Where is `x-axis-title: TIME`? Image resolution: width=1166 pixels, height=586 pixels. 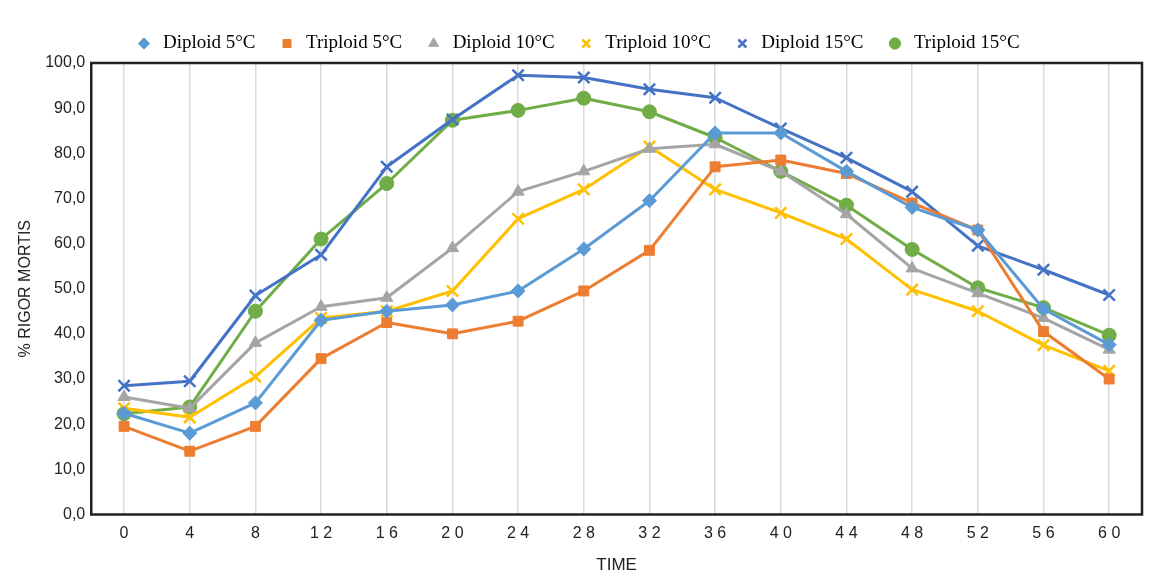 x-axis-title: TIME is located at coordinates (616, 565).